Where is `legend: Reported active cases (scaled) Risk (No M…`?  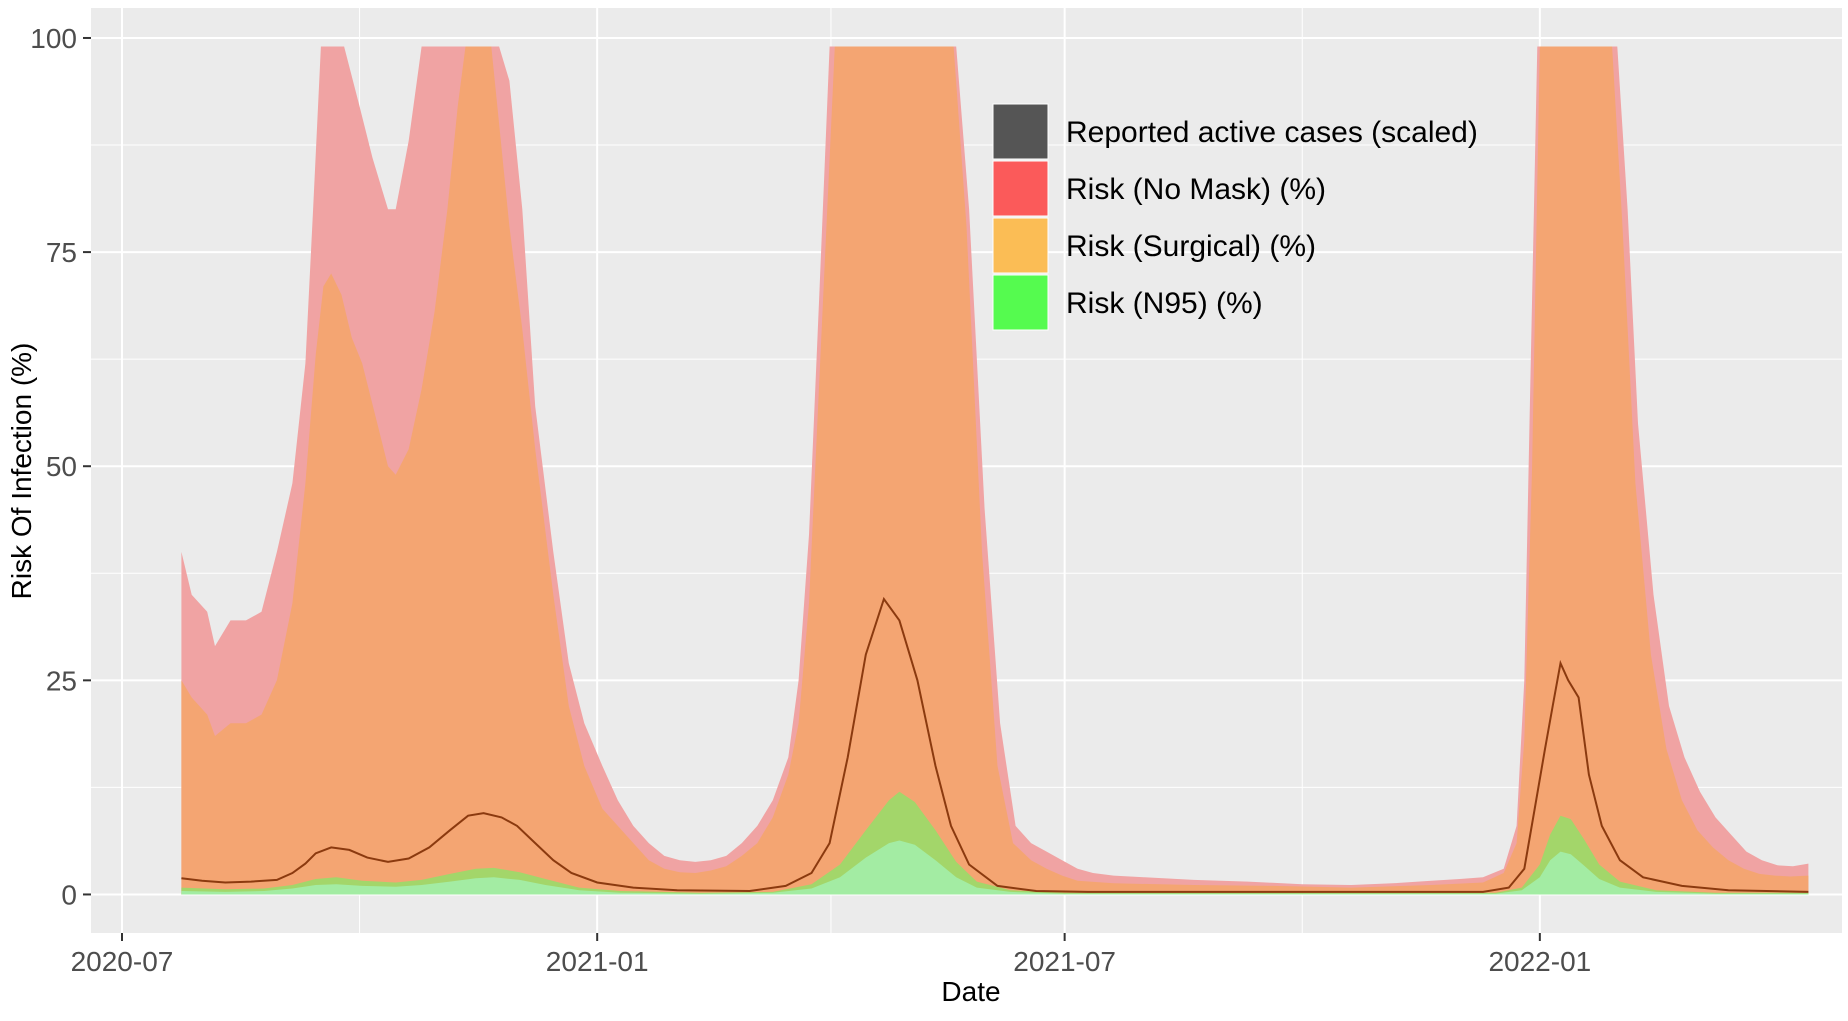
legend: Reported active cases (scaled) Risk (No M… is located at coordinates (1235, 217).